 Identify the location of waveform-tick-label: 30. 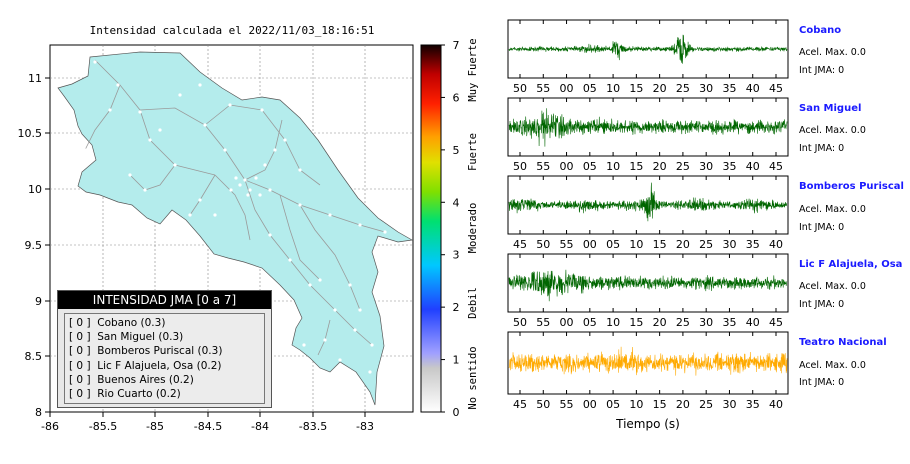
(729, 404).